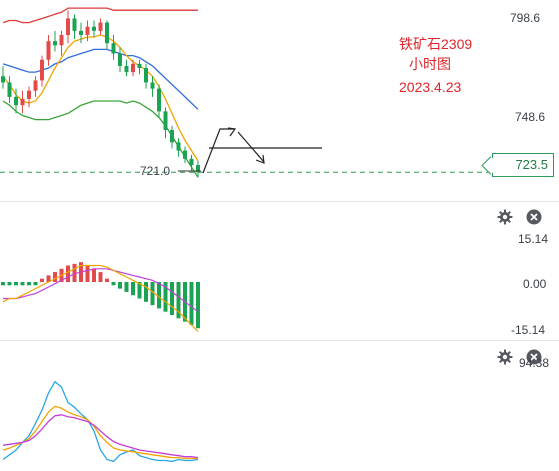  Describe the element at coordinates (523, 165) in the screenshot. I see `current-price-tag: 723.5` at that location.